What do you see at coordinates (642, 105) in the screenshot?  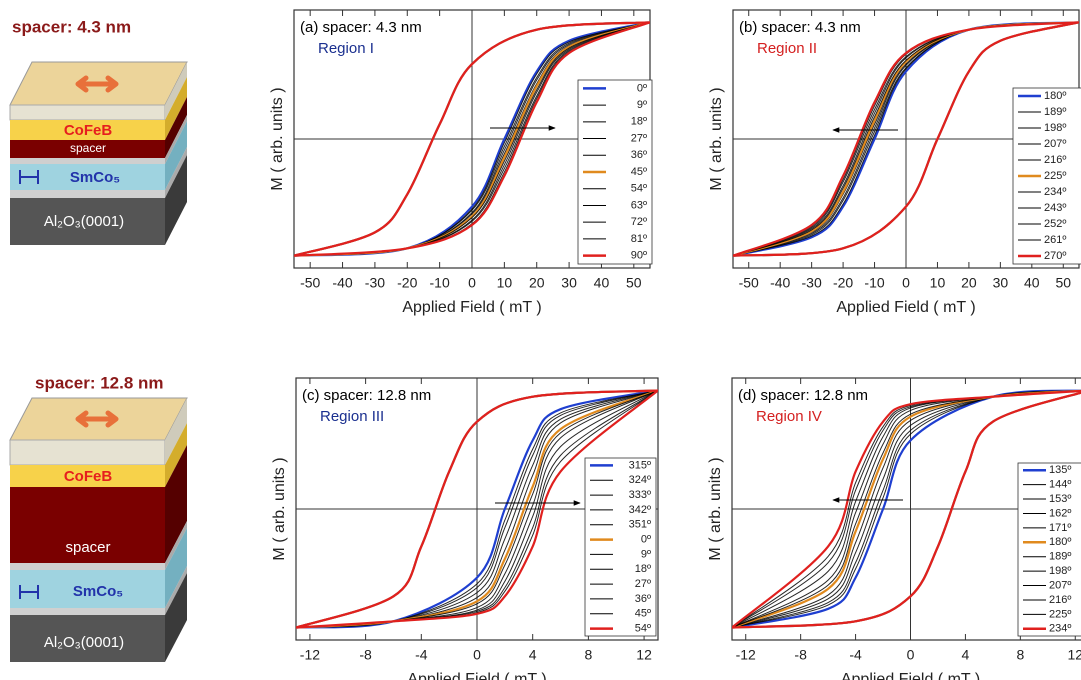 I see `legend-label: 9º` at bounding box center [642, 105].